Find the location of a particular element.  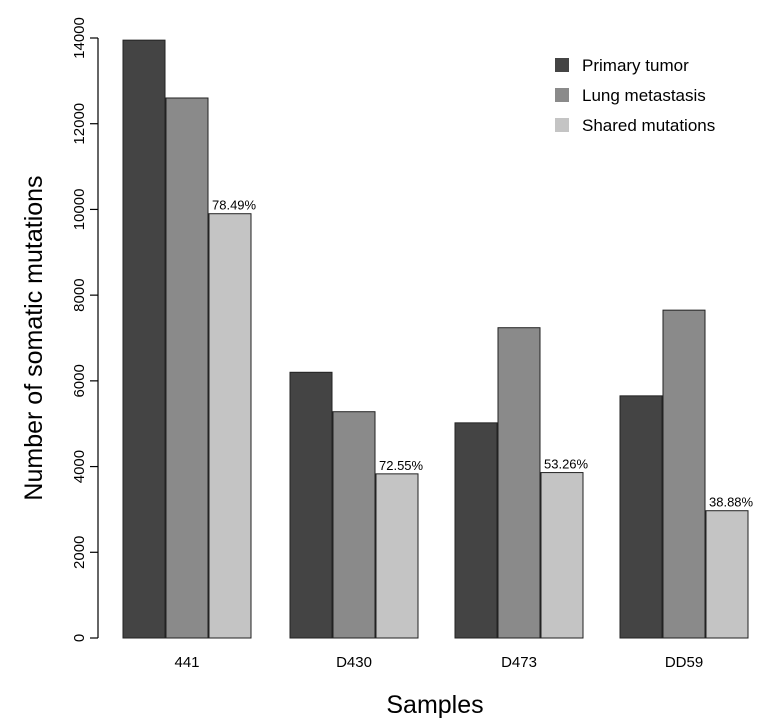

x-tick-label: D430 is located at coordinates (354, 662).